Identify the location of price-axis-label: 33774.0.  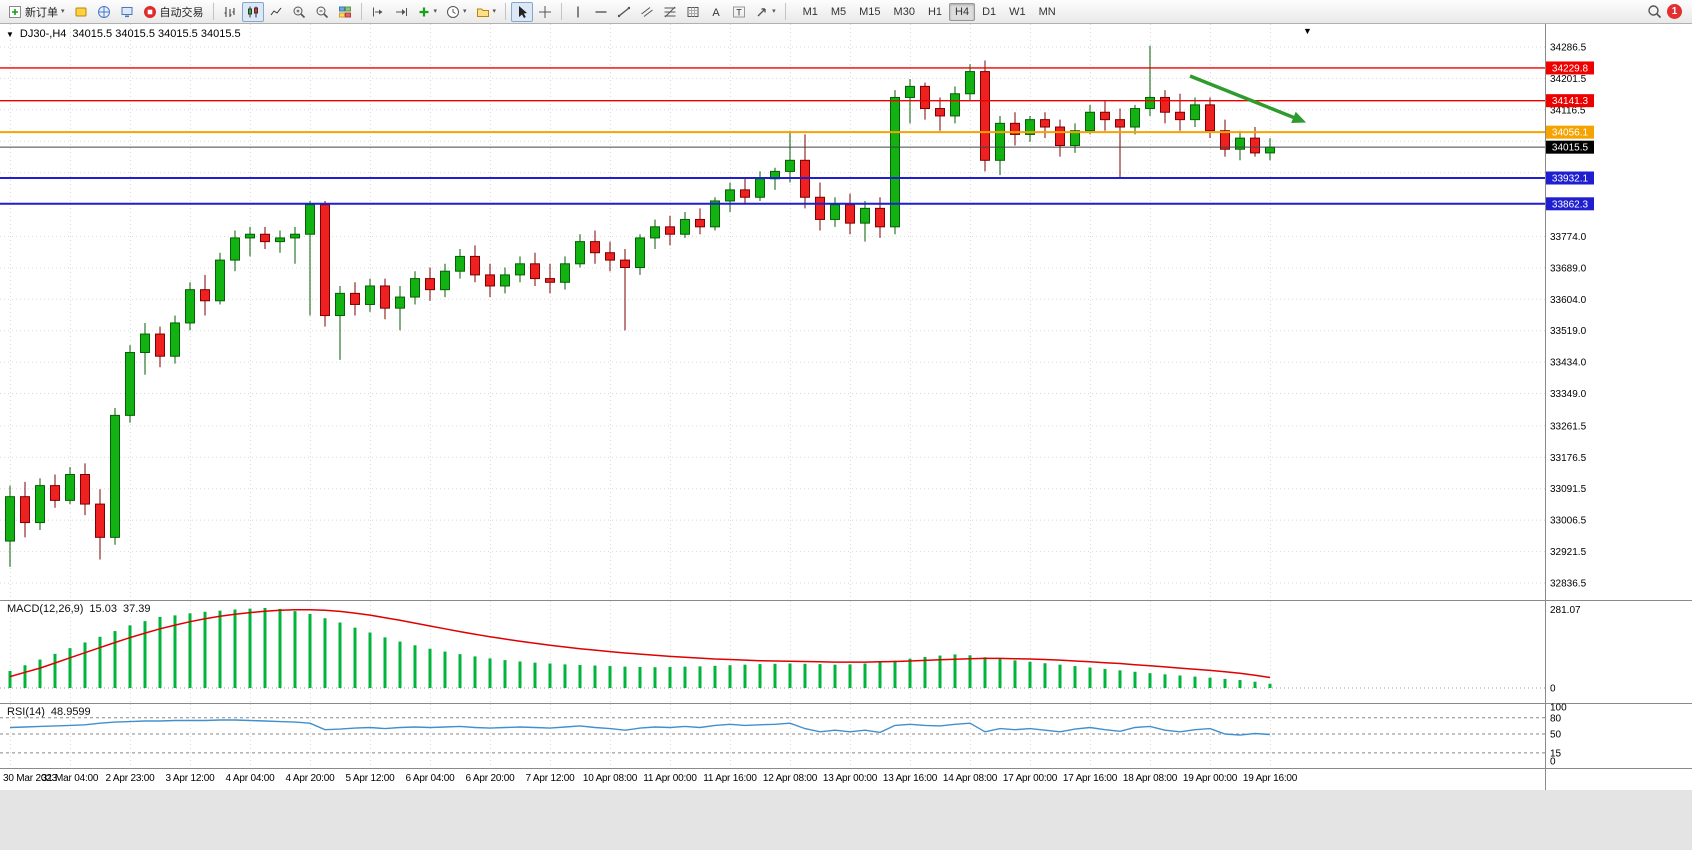
(1568, 237).